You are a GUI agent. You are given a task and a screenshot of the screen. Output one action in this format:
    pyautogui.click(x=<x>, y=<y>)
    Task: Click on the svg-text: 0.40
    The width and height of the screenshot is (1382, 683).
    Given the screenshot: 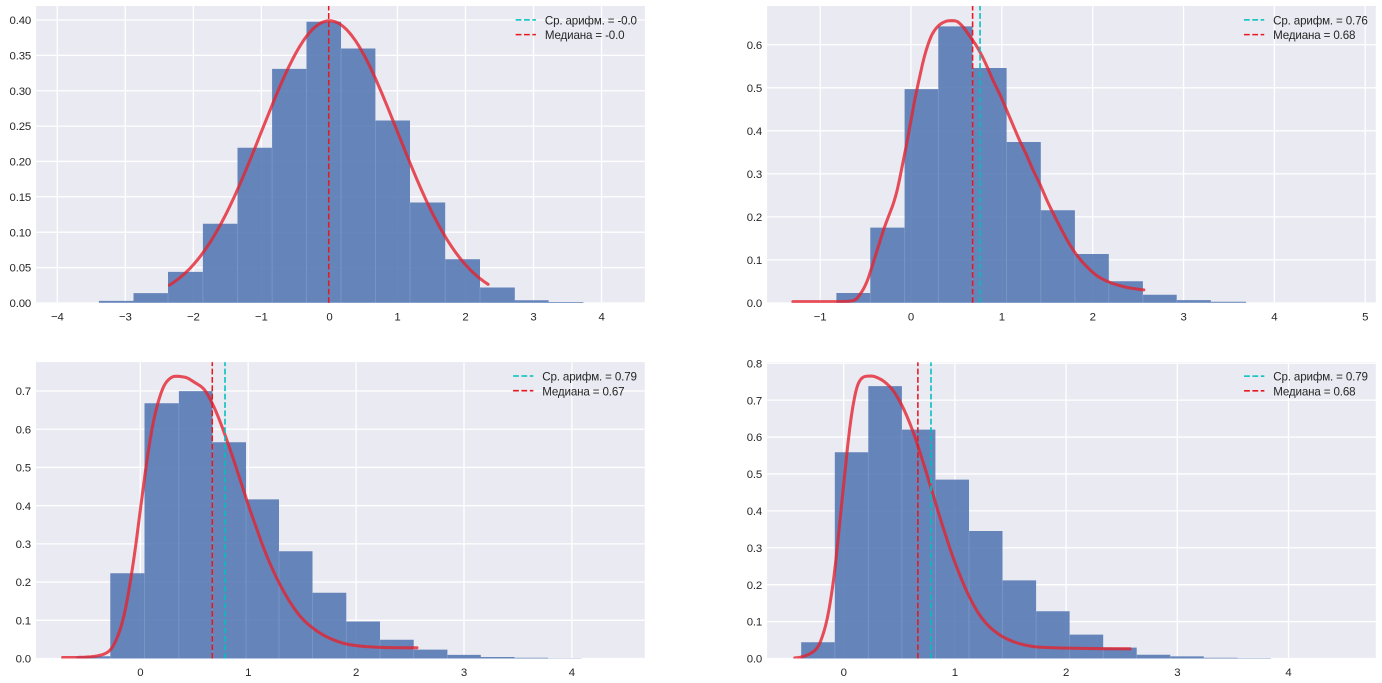 What is the action you would take?
    pyautogui.click(x=21, y=21)
    